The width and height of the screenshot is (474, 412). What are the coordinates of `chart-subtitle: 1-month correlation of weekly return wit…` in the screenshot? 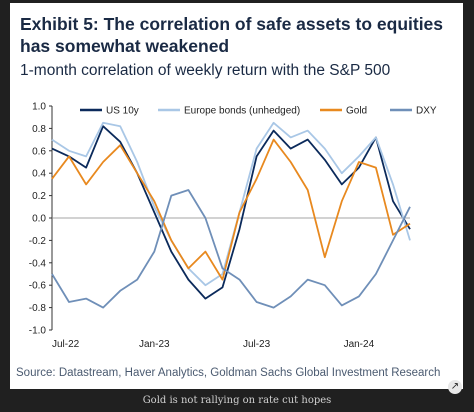 It's located at (205, 70).